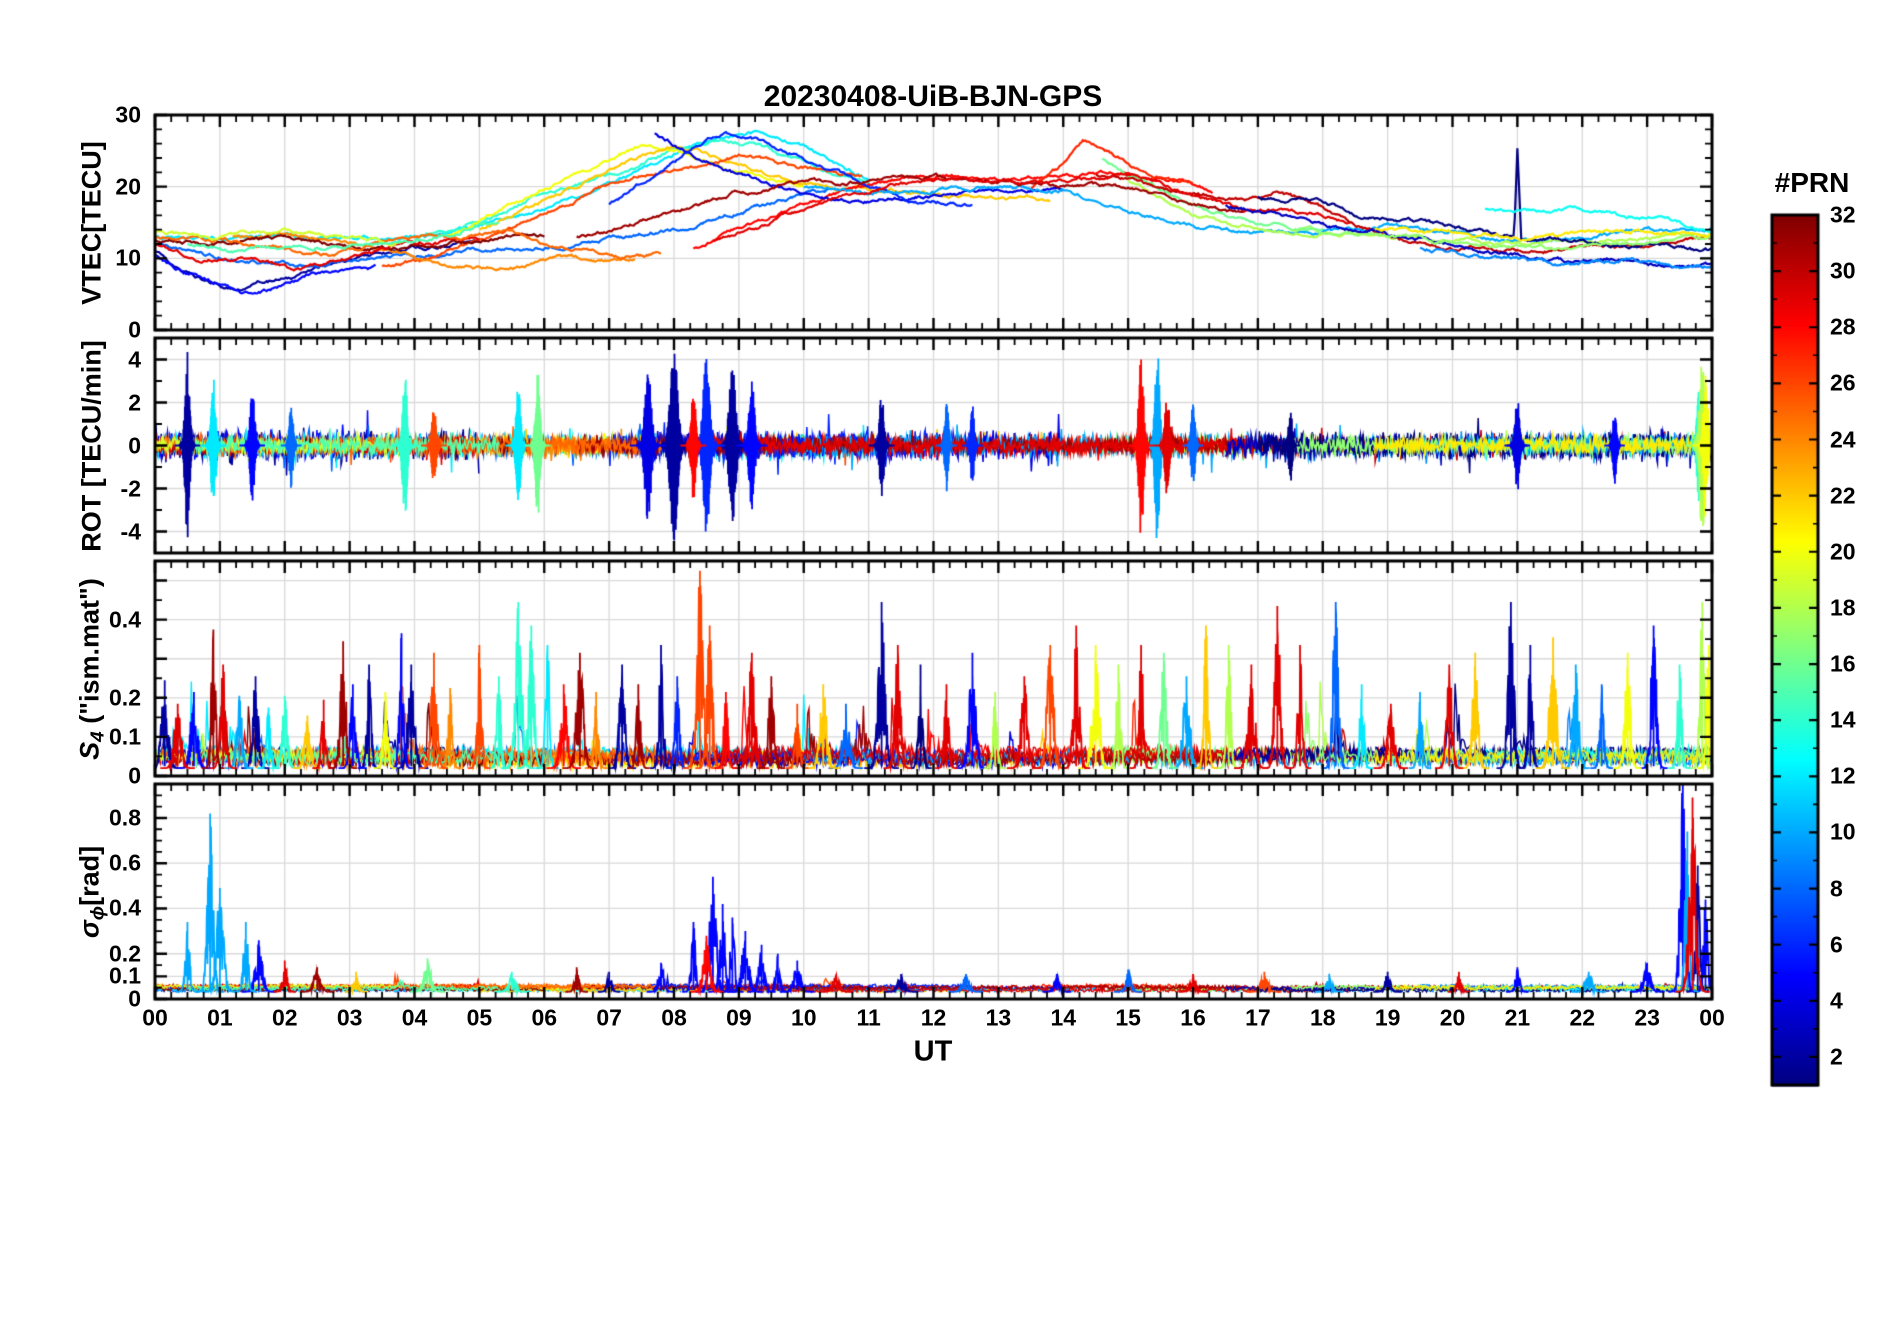  What do you see at coordinates (89, 654) in the screenshot?
I see `y-axis-label-part: ("ism.mat")` at bounding box center [89, 654].